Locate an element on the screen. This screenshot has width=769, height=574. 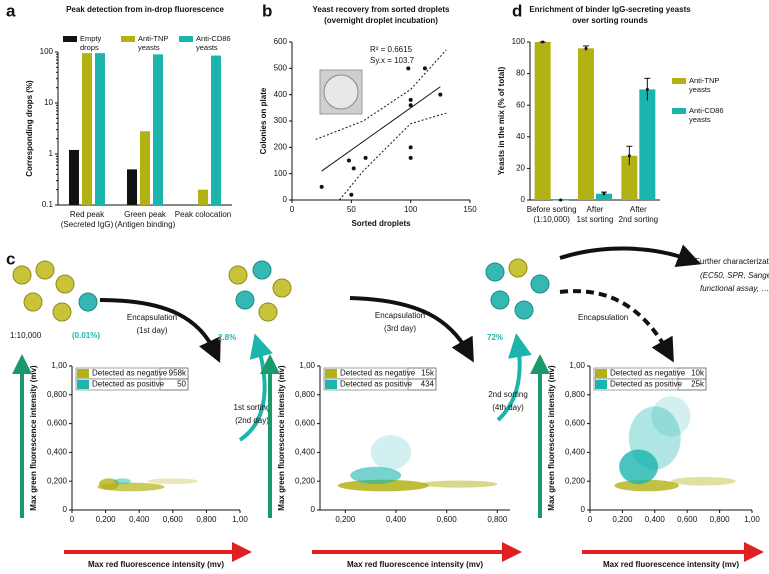
droplet-image is located at coordinates (341, 92).